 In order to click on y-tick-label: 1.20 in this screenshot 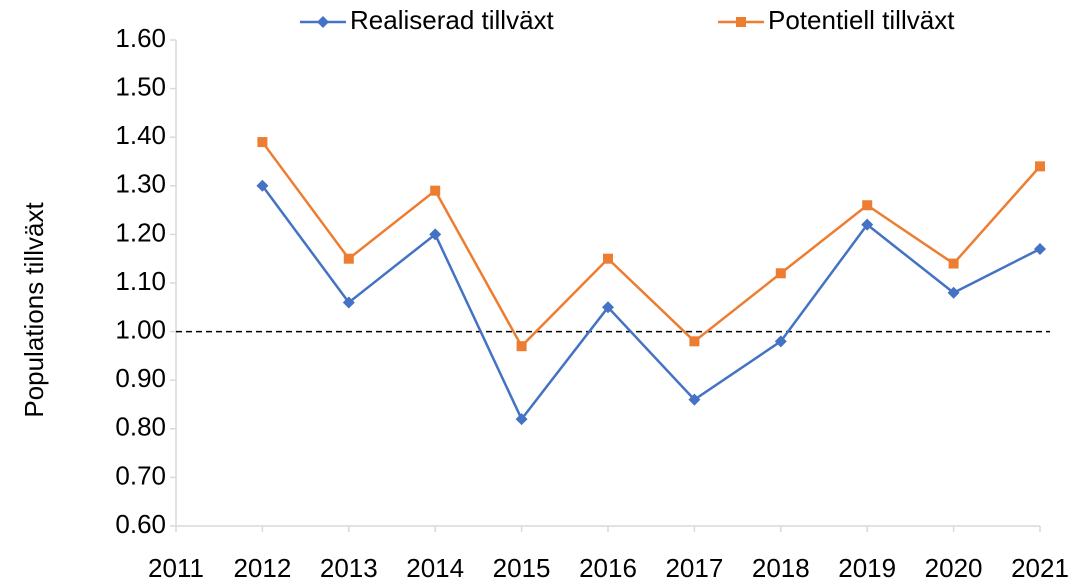, I will do `click(140, 232)`.